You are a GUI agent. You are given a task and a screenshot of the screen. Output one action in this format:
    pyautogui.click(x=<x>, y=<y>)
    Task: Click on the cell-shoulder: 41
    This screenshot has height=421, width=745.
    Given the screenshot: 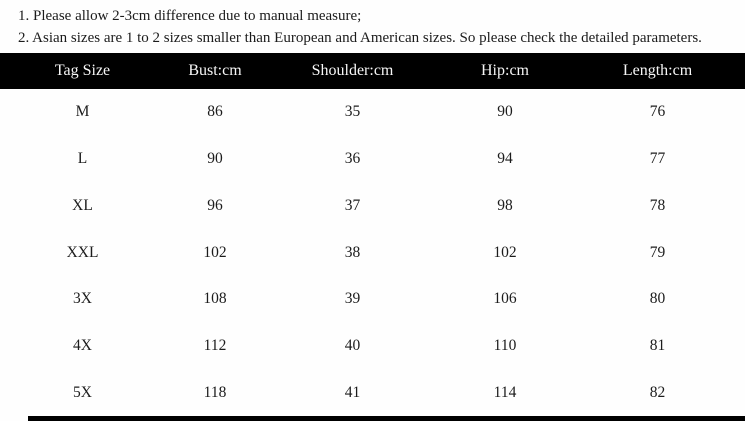 What is the action you would take?
    pyautogui.click(x=352, y=392)
    